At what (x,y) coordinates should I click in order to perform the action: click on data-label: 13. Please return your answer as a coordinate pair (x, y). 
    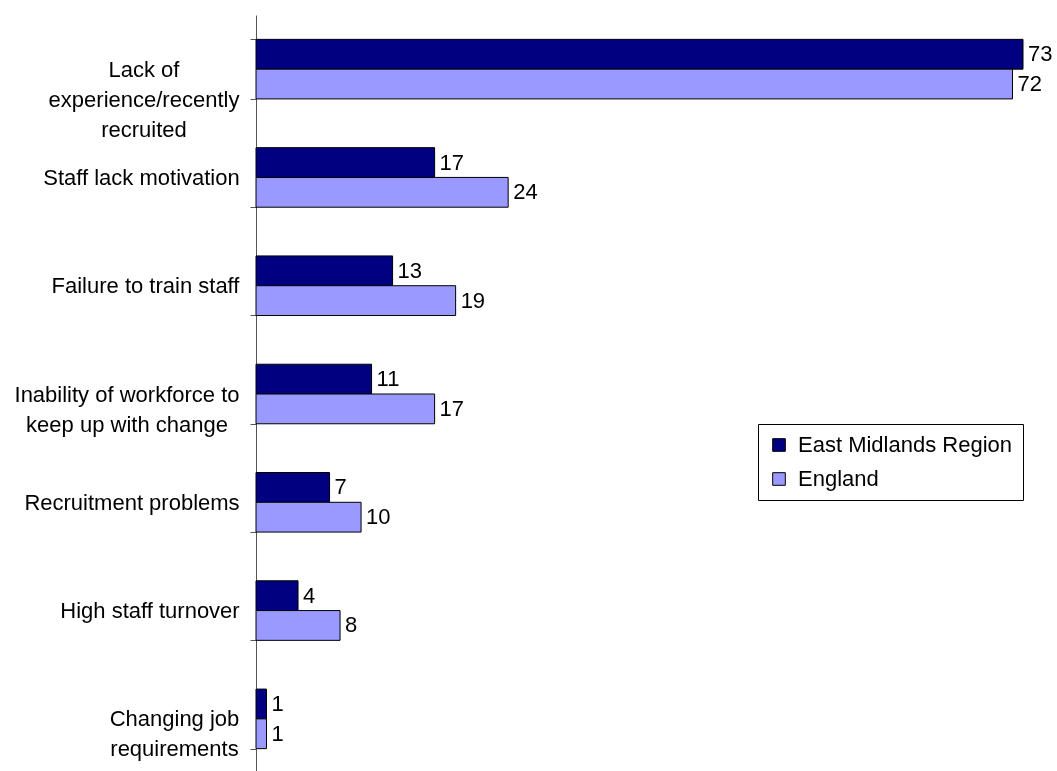
    Looking at the image, I should click on (410, 270).